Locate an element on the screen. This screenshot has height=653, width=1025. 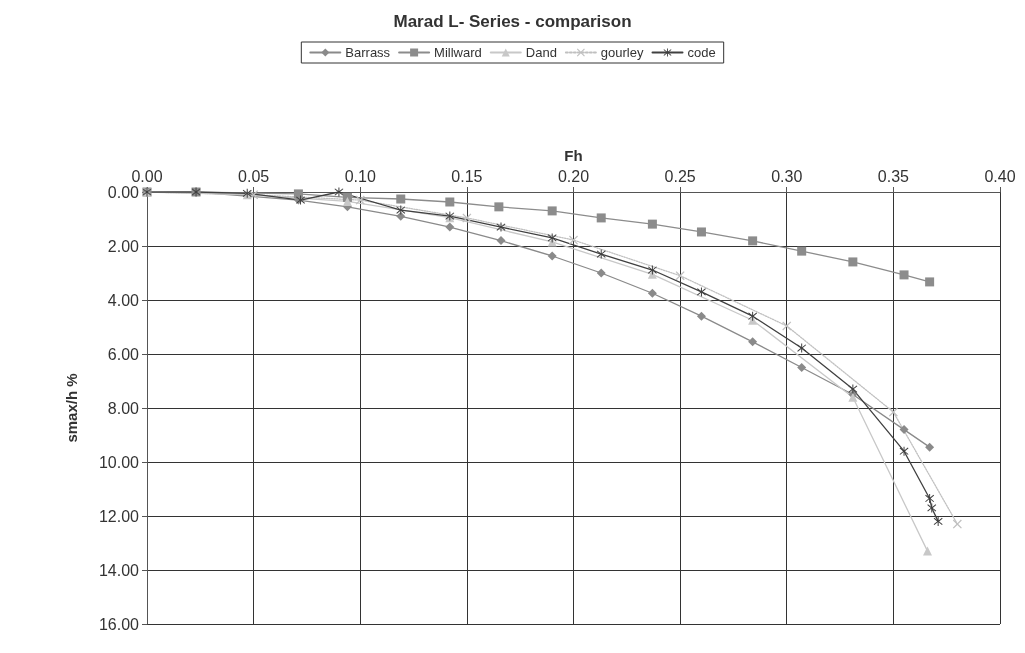
y-tick-label: 14.00 is located at coordinates (119, 570).